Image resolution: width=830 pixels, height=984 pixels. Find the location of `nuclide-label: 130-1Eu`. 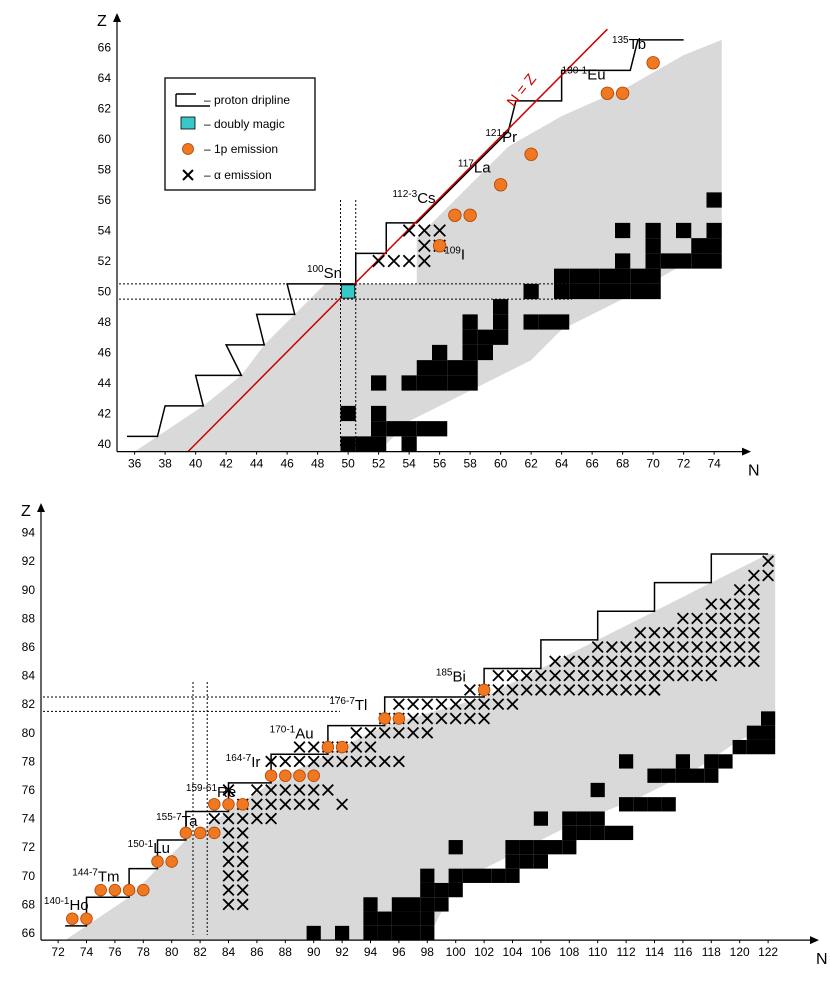

nuclide-label: 130-1Eu is located at coordinates (584, 75).